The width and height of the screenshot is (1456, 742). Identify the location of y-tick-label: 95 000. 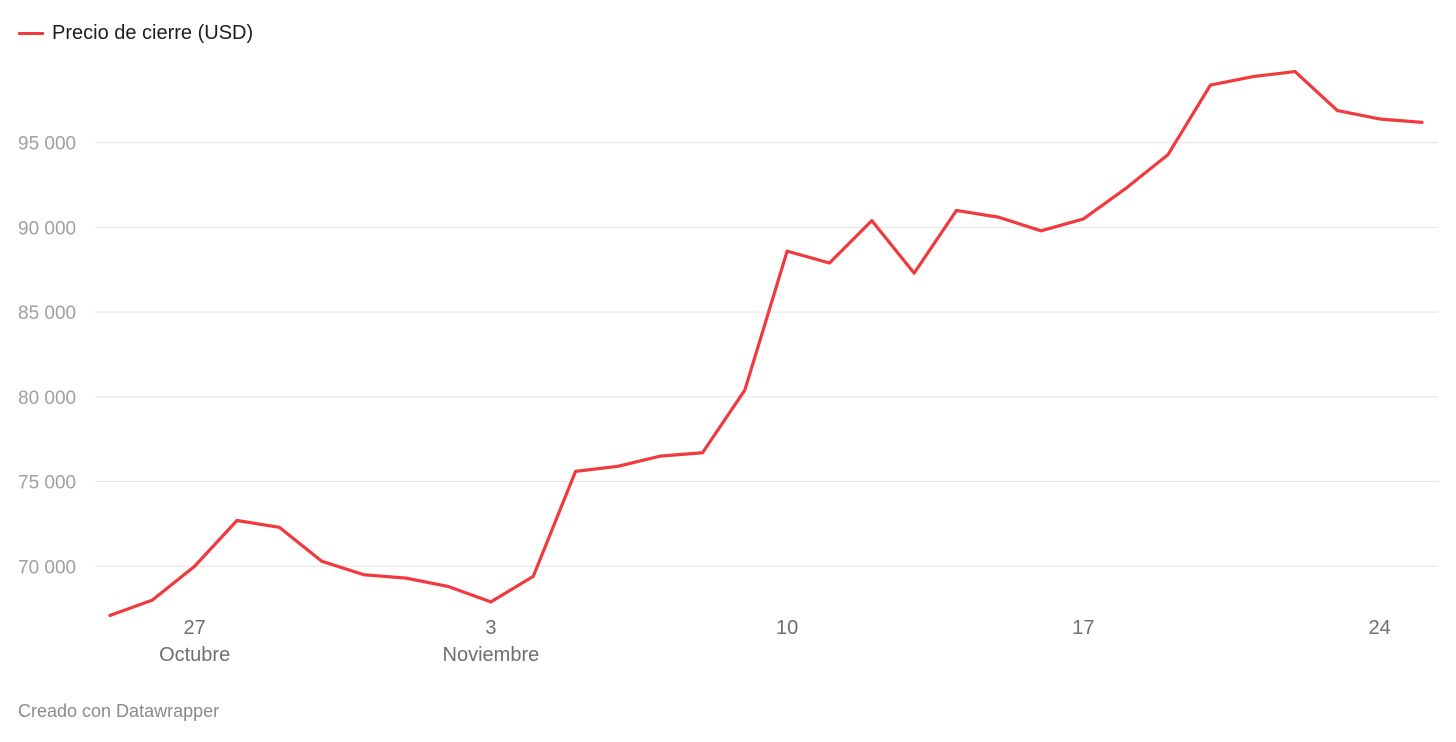
(47, 144).